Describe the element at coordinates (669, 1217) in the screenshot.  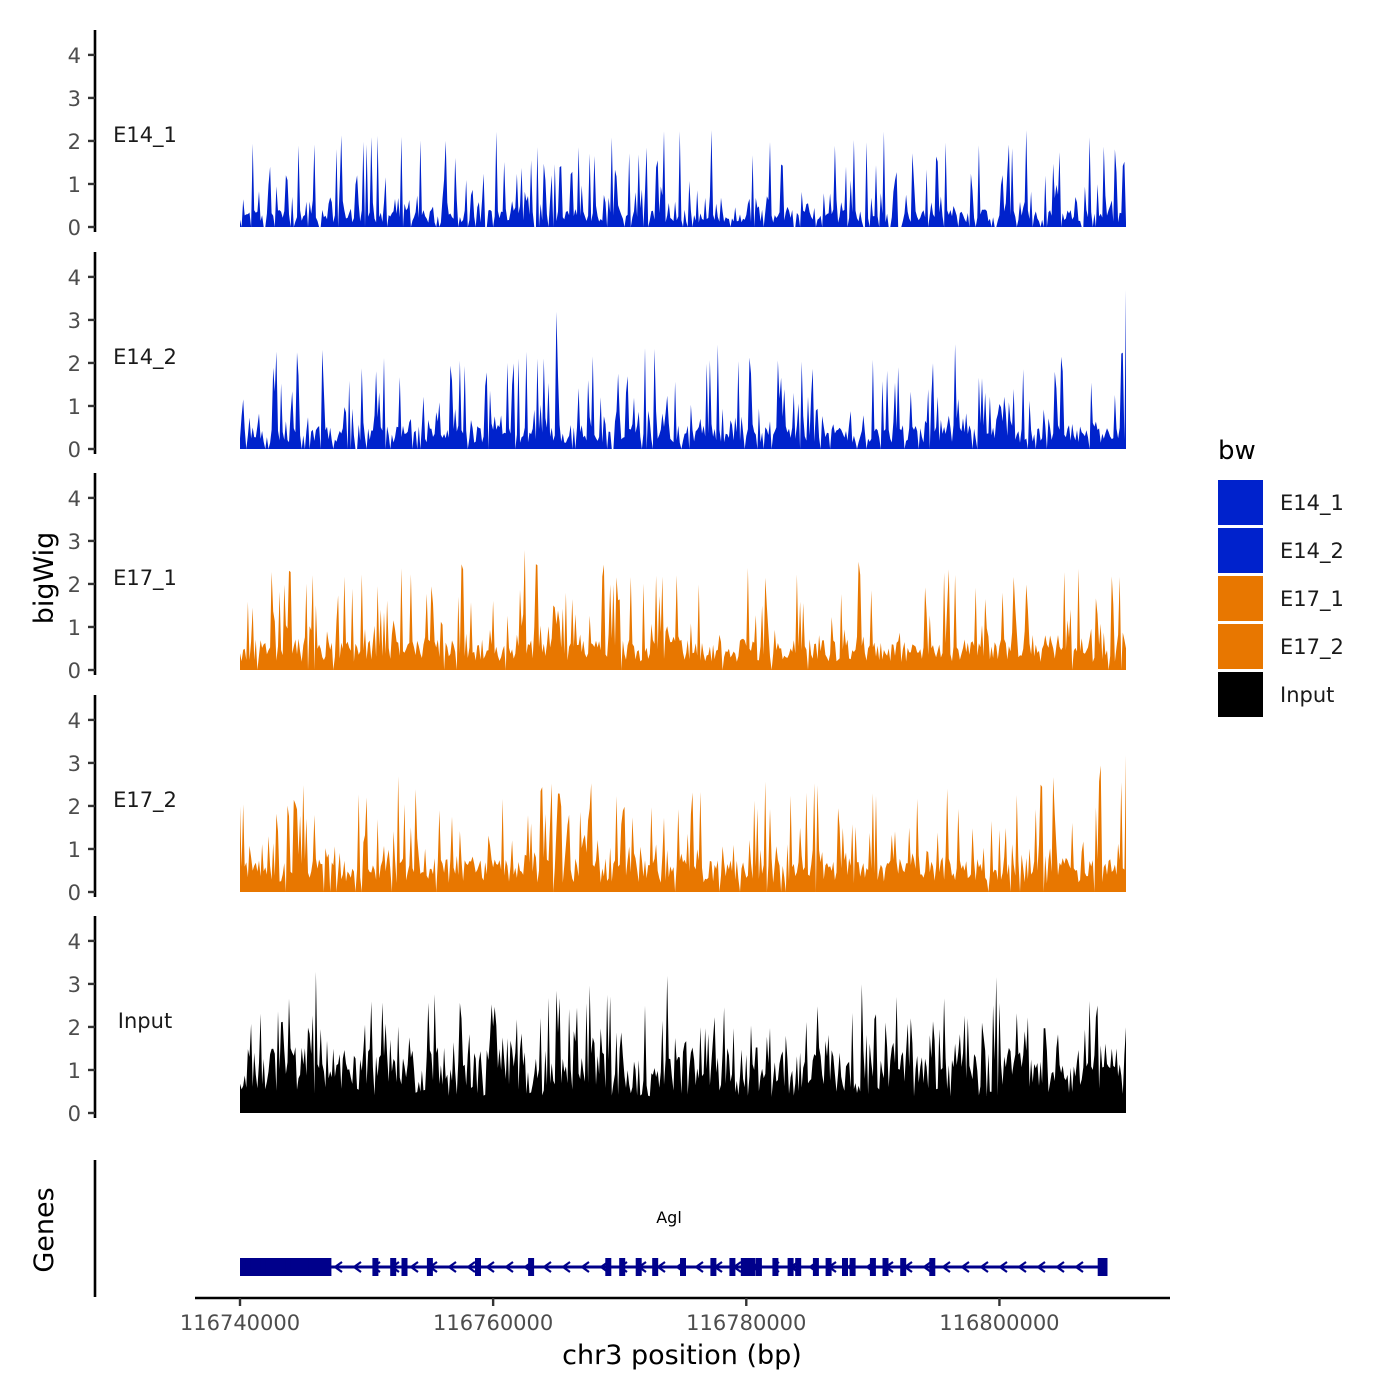
I see `gene-name-label: Agl` at that location.